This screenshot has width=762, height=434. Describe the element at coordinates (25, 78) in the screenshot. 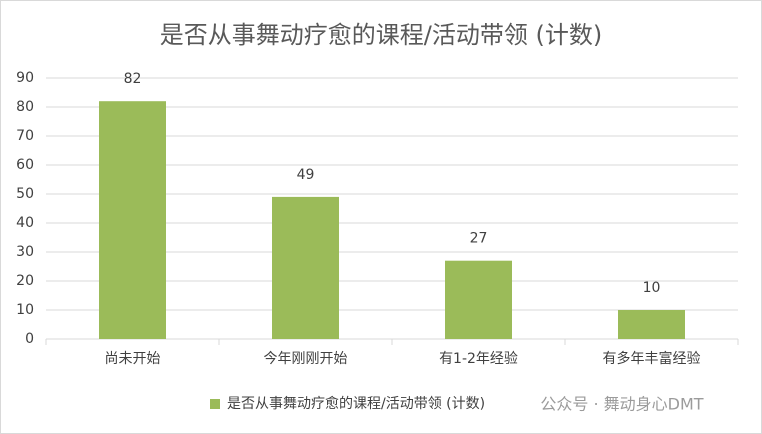

I see `y-tick-label: 90` at that location.